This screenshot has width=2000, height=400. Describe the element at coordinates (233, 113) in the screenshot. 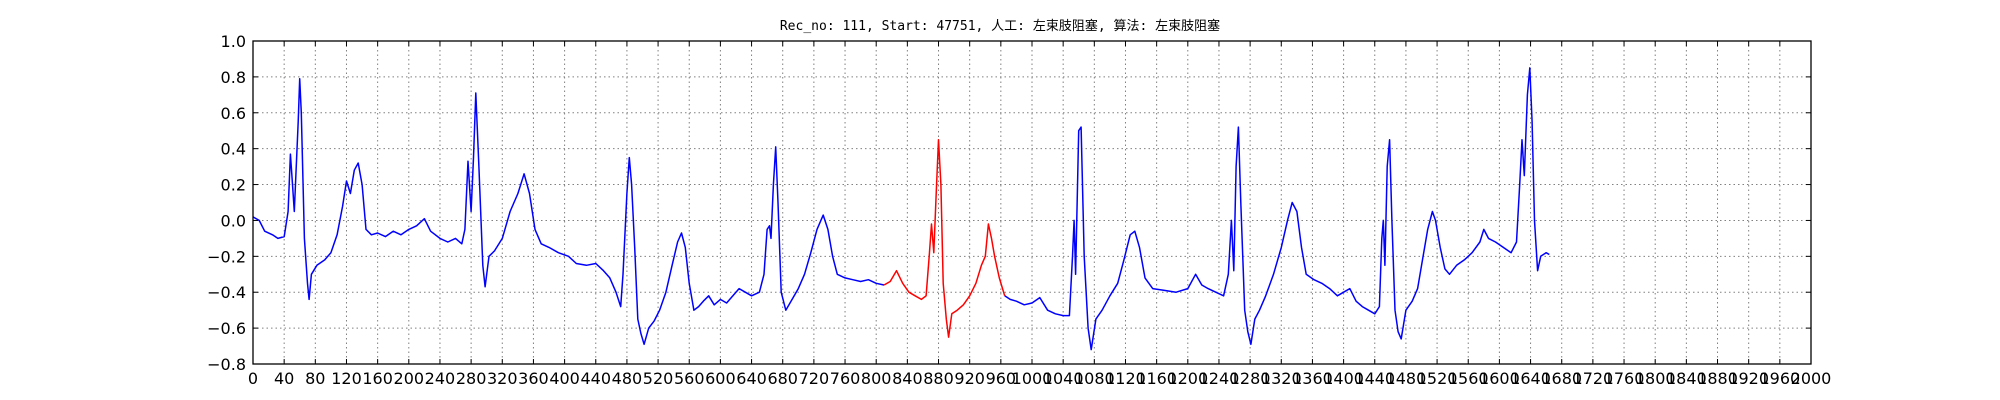

I see `y-tick-label: 0.6` at that location.